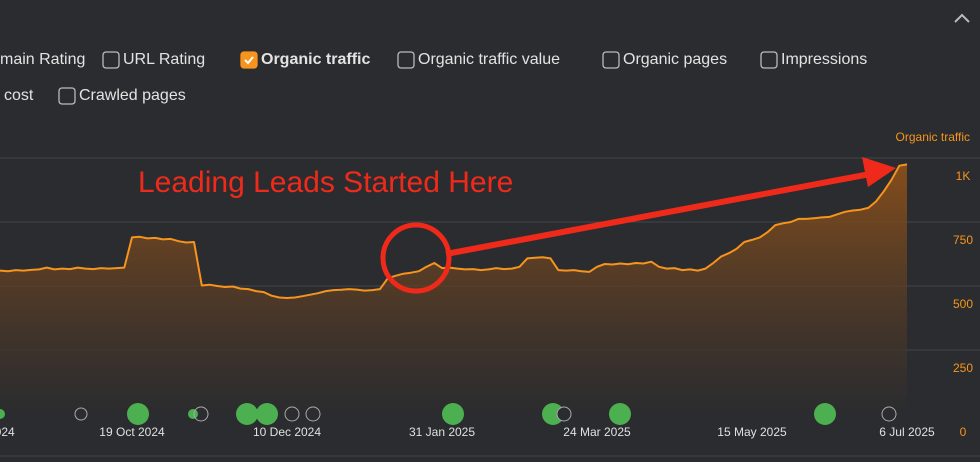 This screenshot has height=462, width=980. I want to click on x-tick-label: 6 Jul 2025, so click(907, 432).